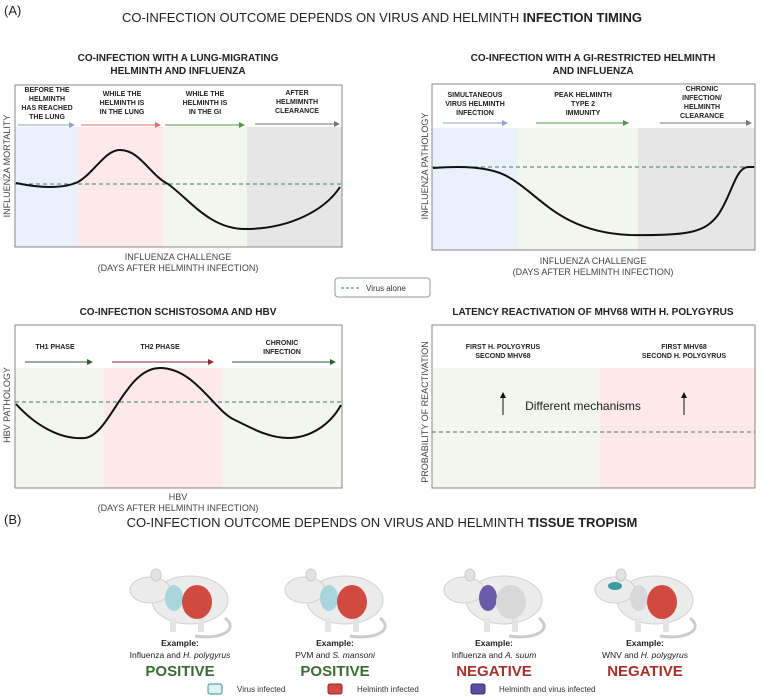 The width and height of the screenshot is (764, 700). I want to click on virus-alone-legend: Virus alone, so click(382, 287).